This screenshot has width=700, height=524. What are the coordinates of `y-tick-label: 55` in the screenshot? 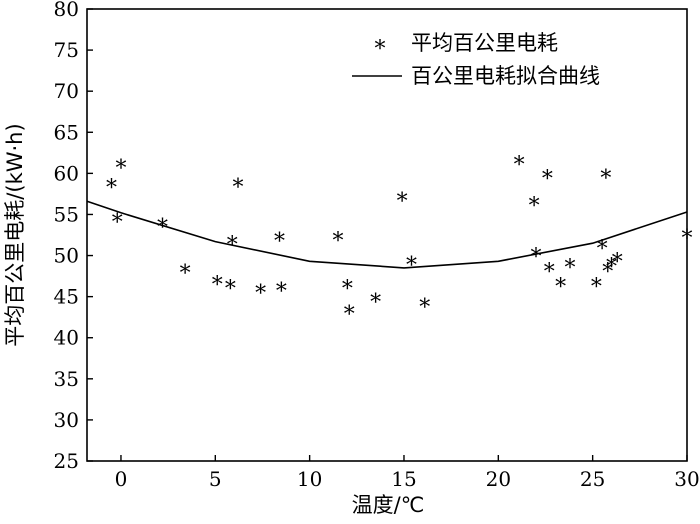 It's located at (66, 214).